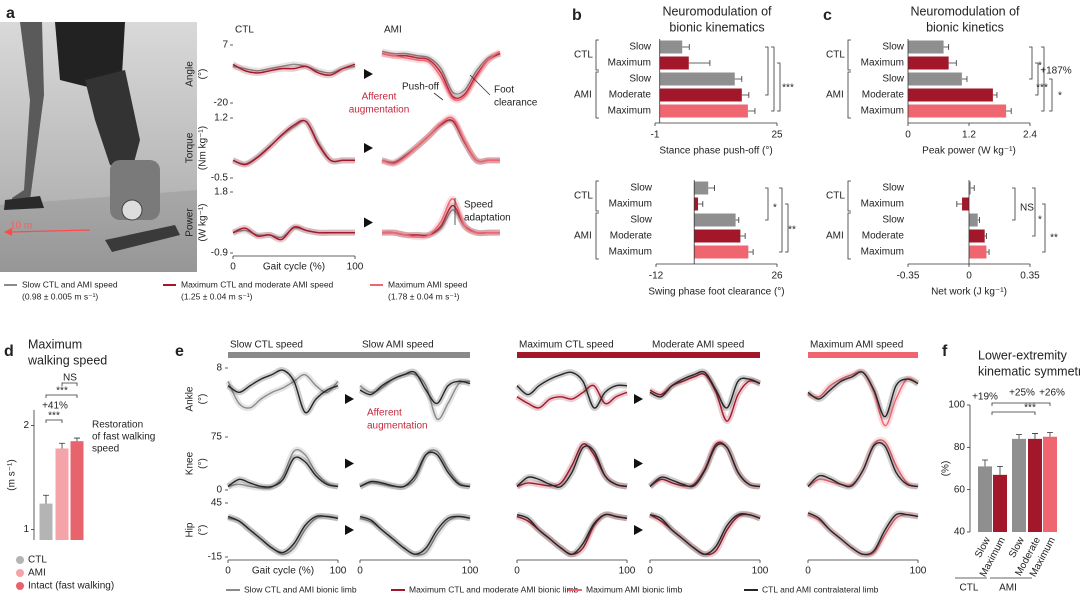  What do you see at coordinates (244, 30) in the screenshot?
I see `column-header: CTL` at bounding box center [244, 30].